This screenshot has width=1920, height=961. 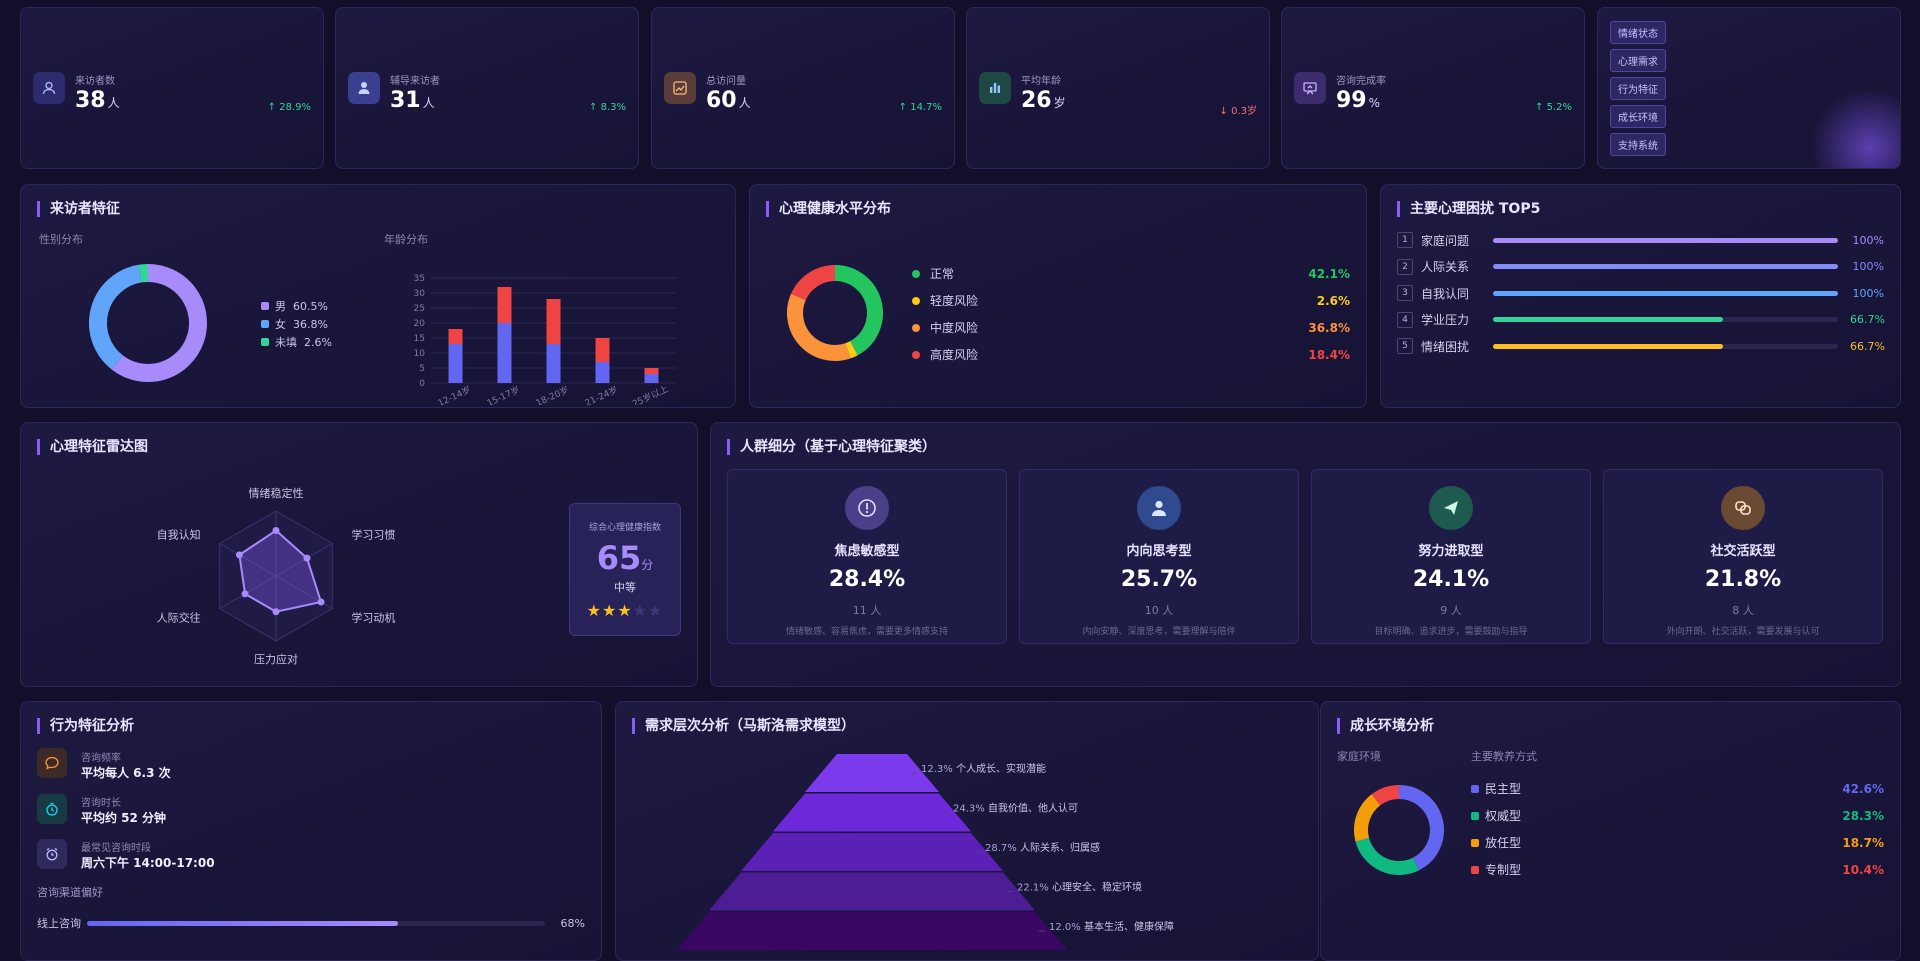 I want to click on behavior-label: 最常见咨询时段, so click(x=116, y=848).